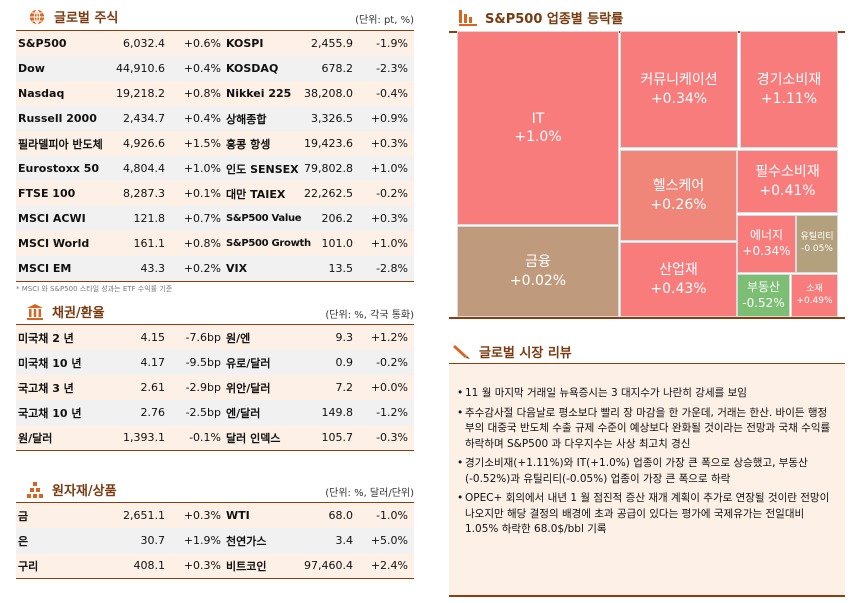  What do you see at coordinates (789, 80) in the screenshot?
I see `sector-name: 경기소비재` at bounding box center [789, 80].